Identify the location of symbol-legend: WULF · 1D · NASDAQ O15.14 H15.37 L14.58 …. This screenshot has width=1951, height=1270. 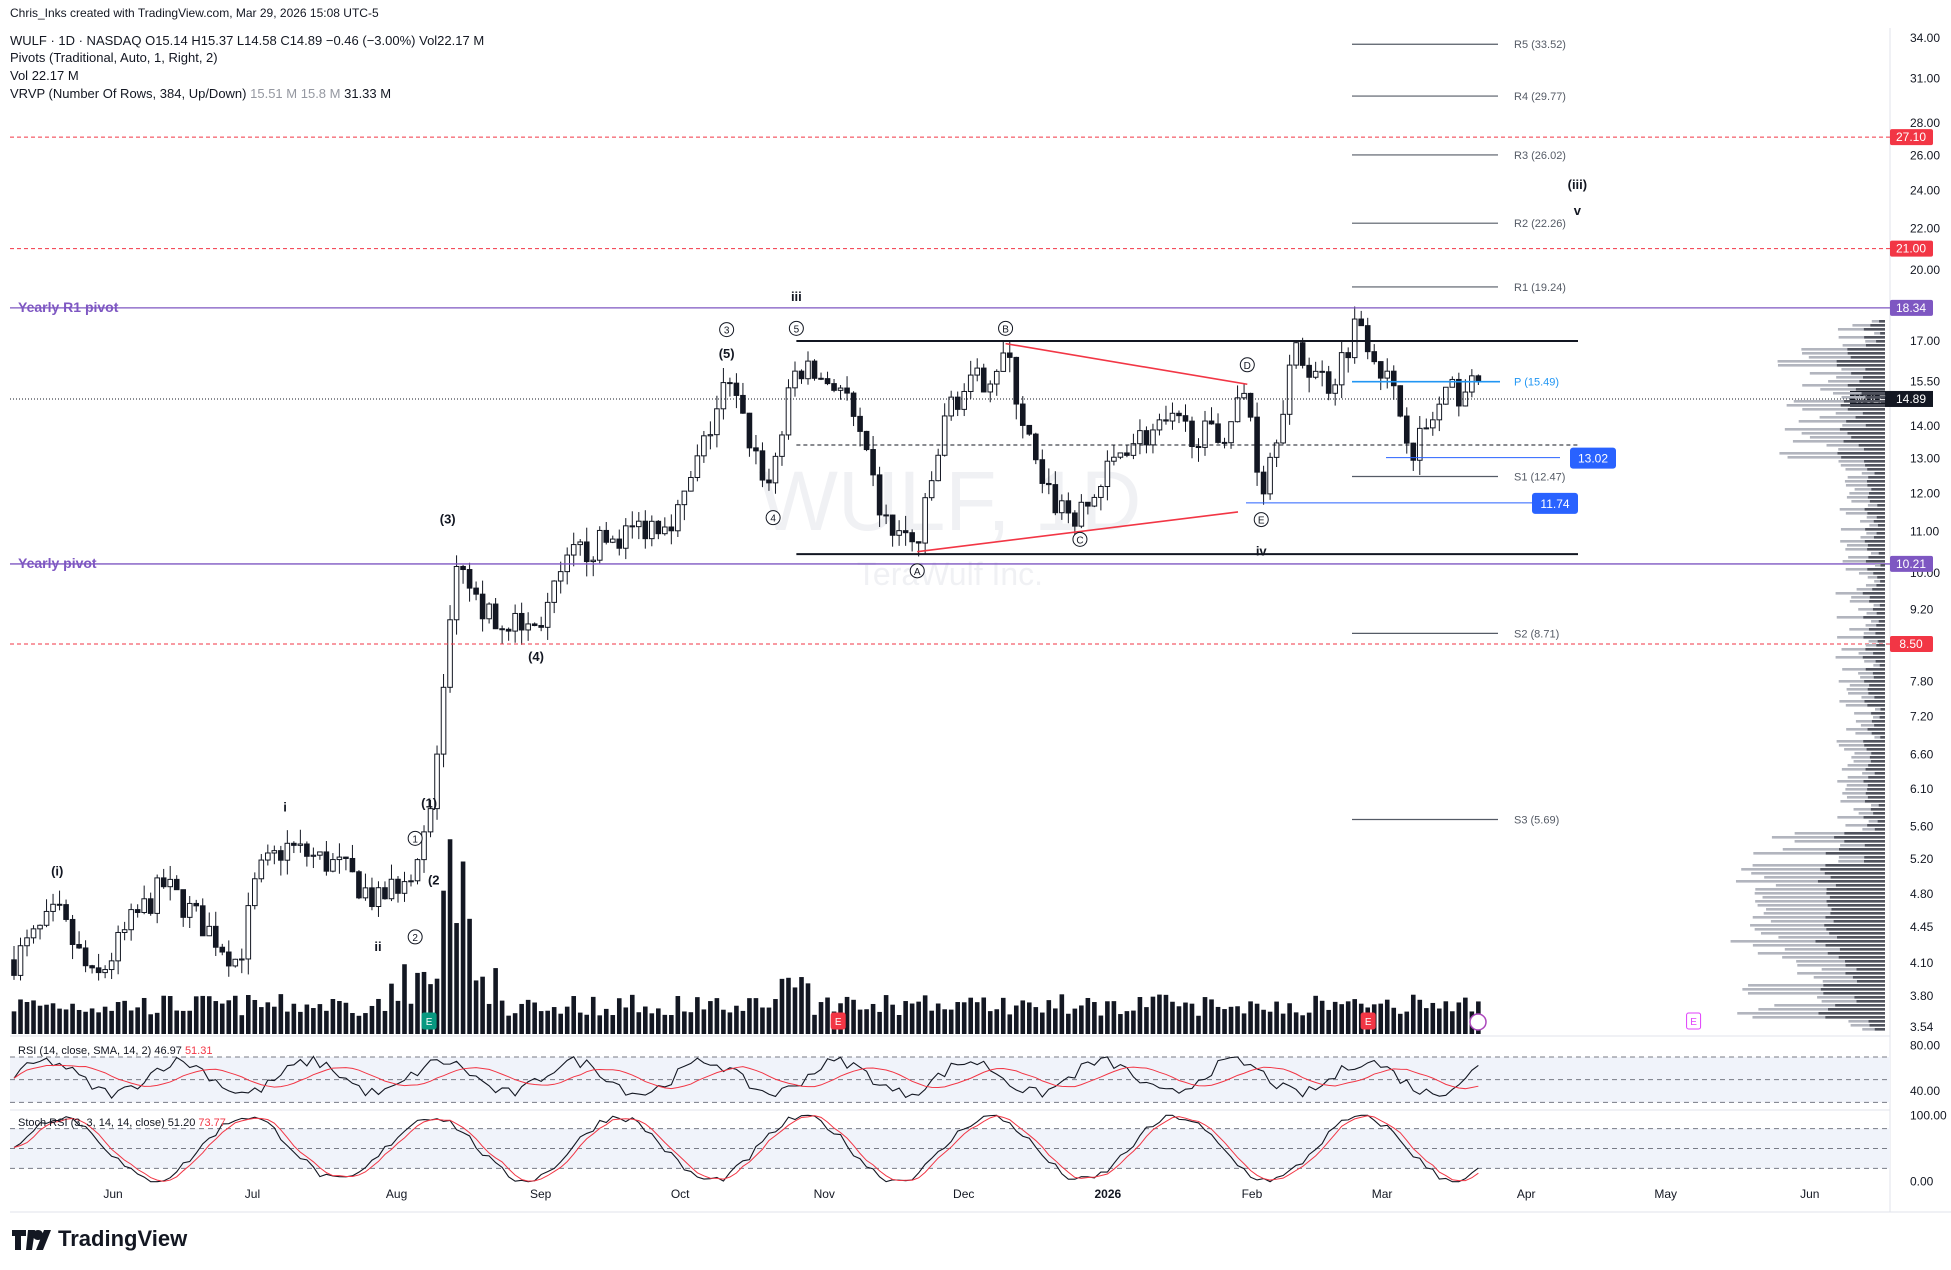
(247, 40).